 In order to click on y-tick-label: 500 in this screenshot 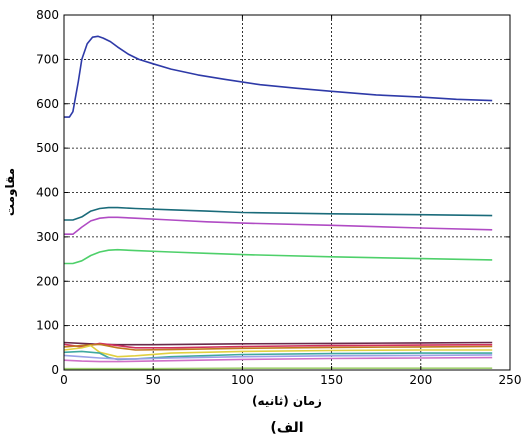, I will do `click(47, 148)`.